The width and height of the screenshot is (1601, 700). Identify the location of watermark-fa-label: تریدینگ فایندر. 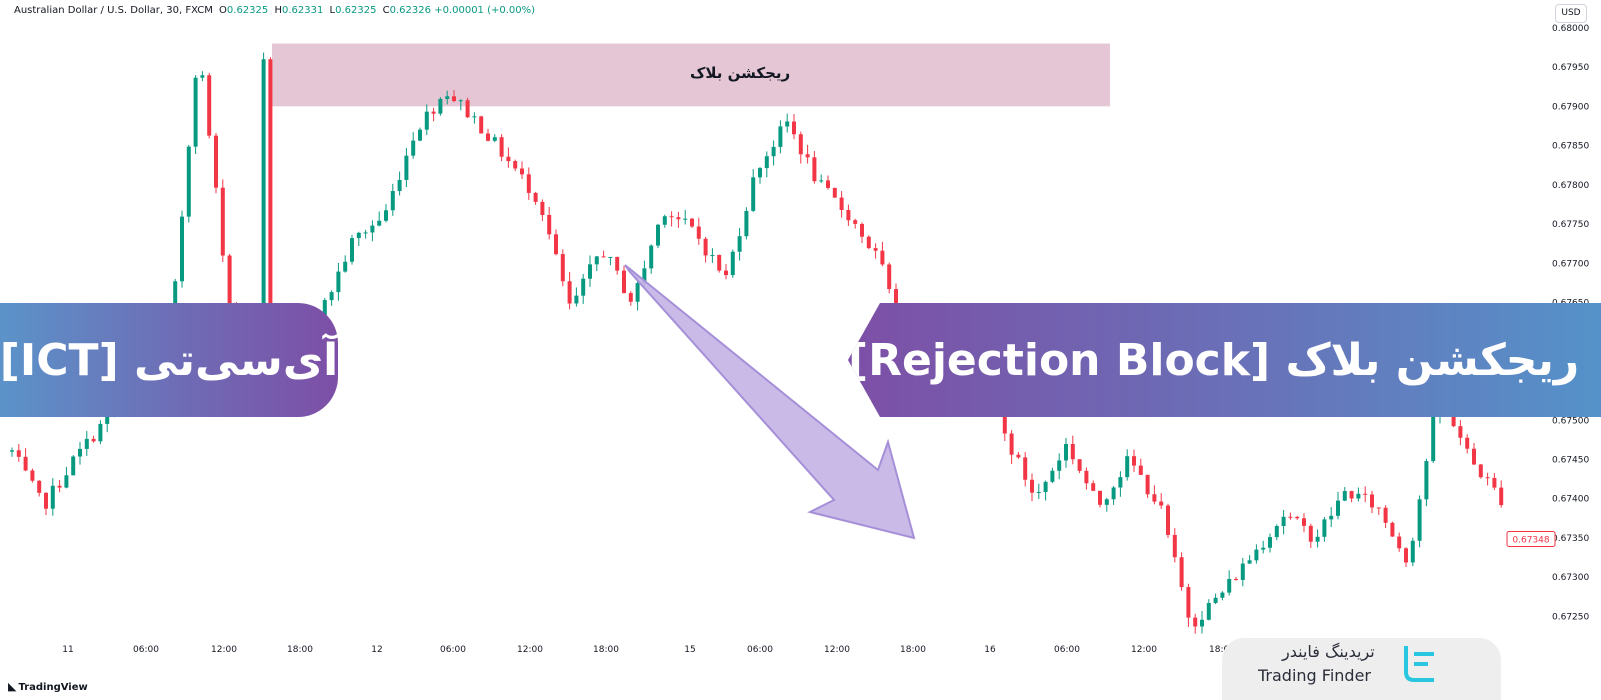
(1328, 651).